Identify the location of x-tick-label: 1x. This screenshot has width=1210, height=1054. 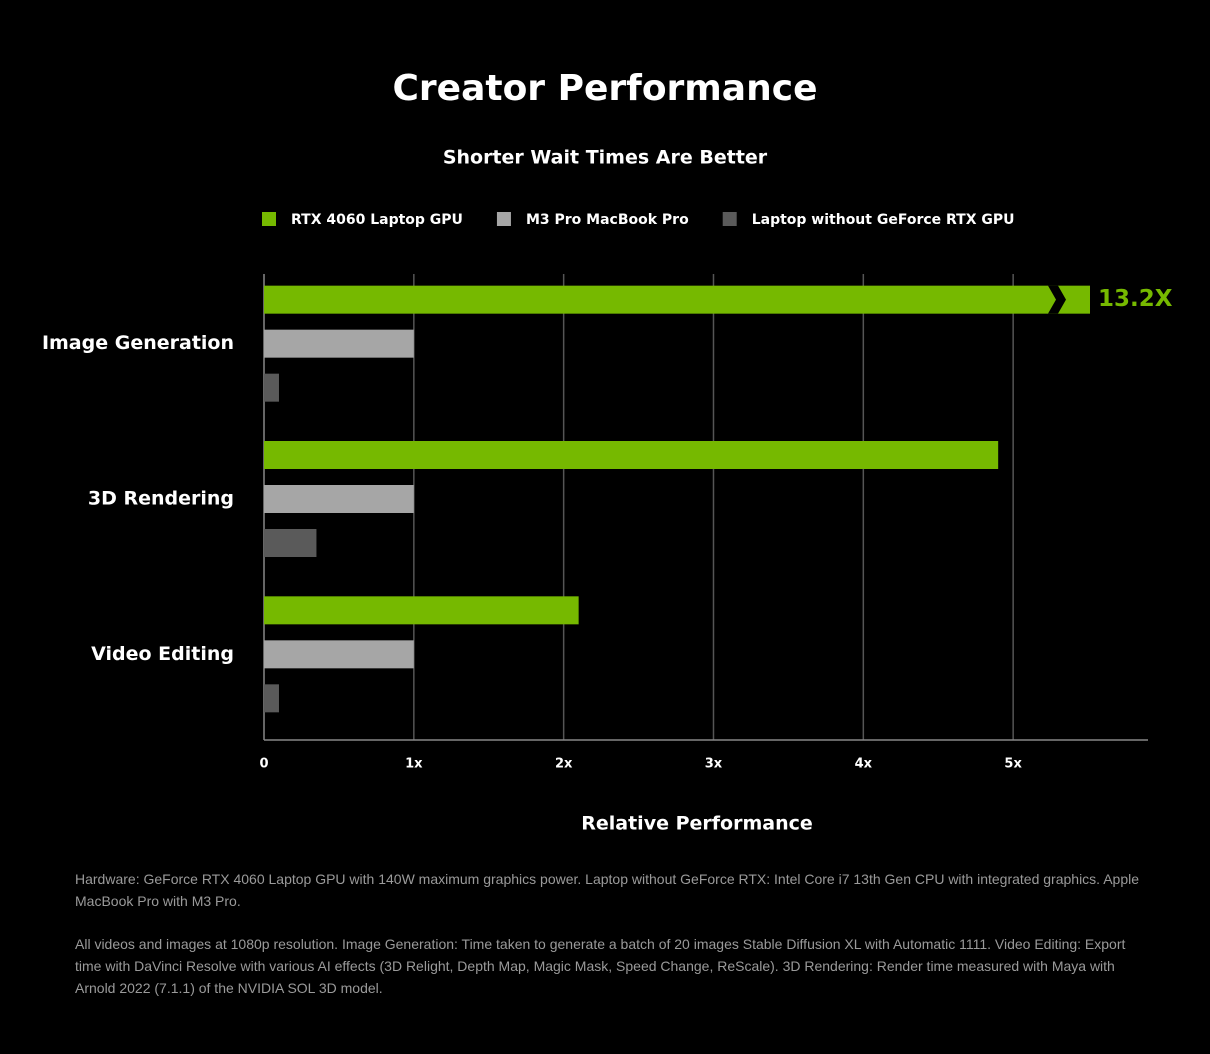
(414, 764).